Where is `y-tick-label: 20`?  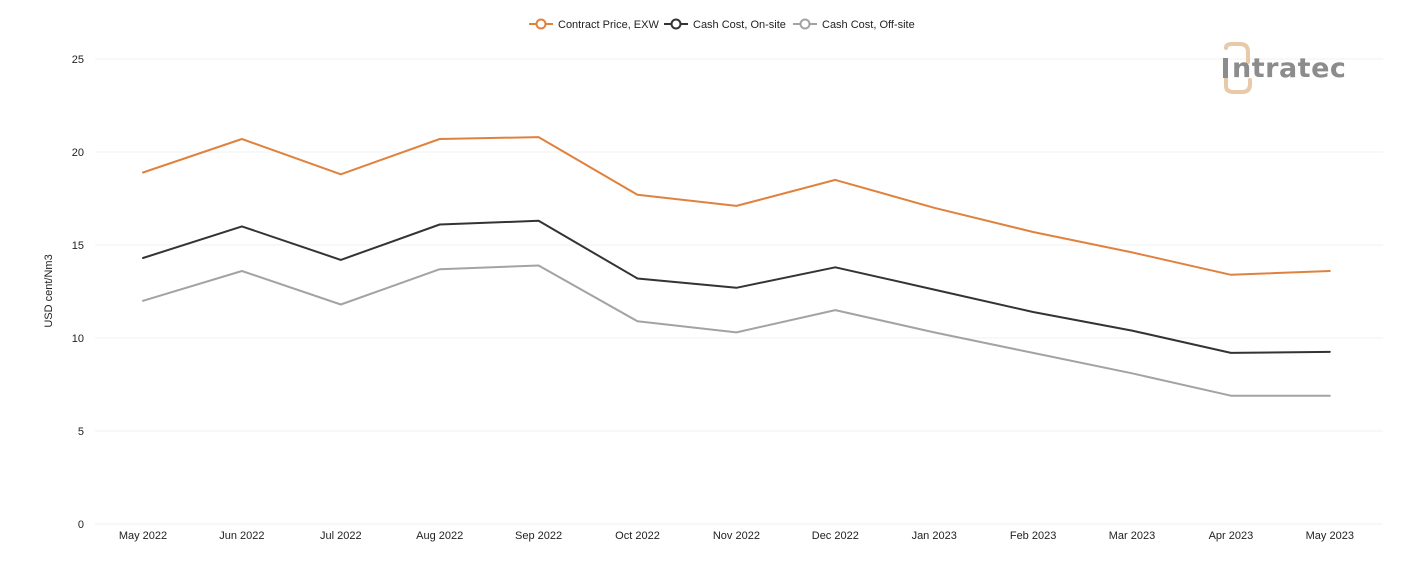 y-tick-label: 20 is located at coordinates (78, 153).